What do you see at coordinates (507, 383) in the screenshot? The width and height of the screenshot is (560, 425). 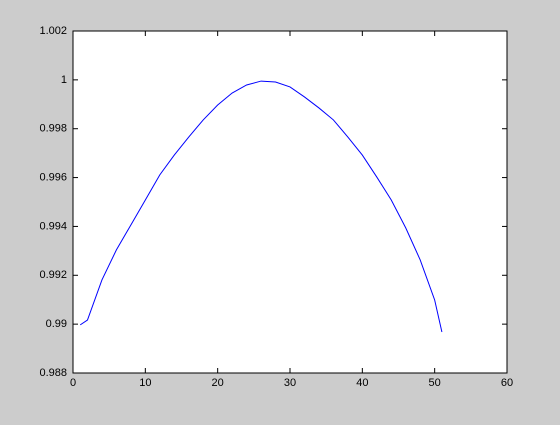 I see `x-tick-label: 60` at bounding box center [507, 383].